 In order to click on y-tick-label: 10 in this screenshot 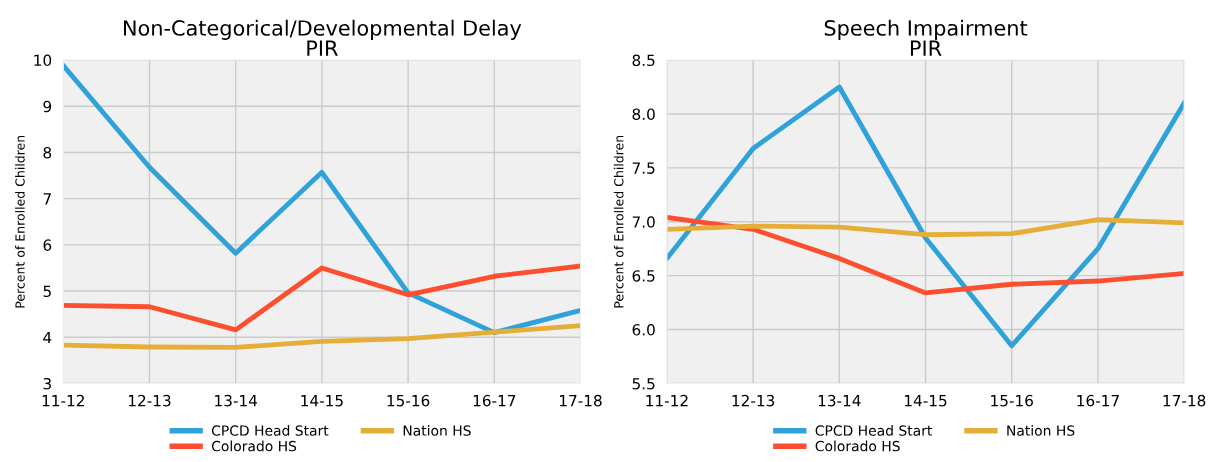, I will do `click(43, 60)`.